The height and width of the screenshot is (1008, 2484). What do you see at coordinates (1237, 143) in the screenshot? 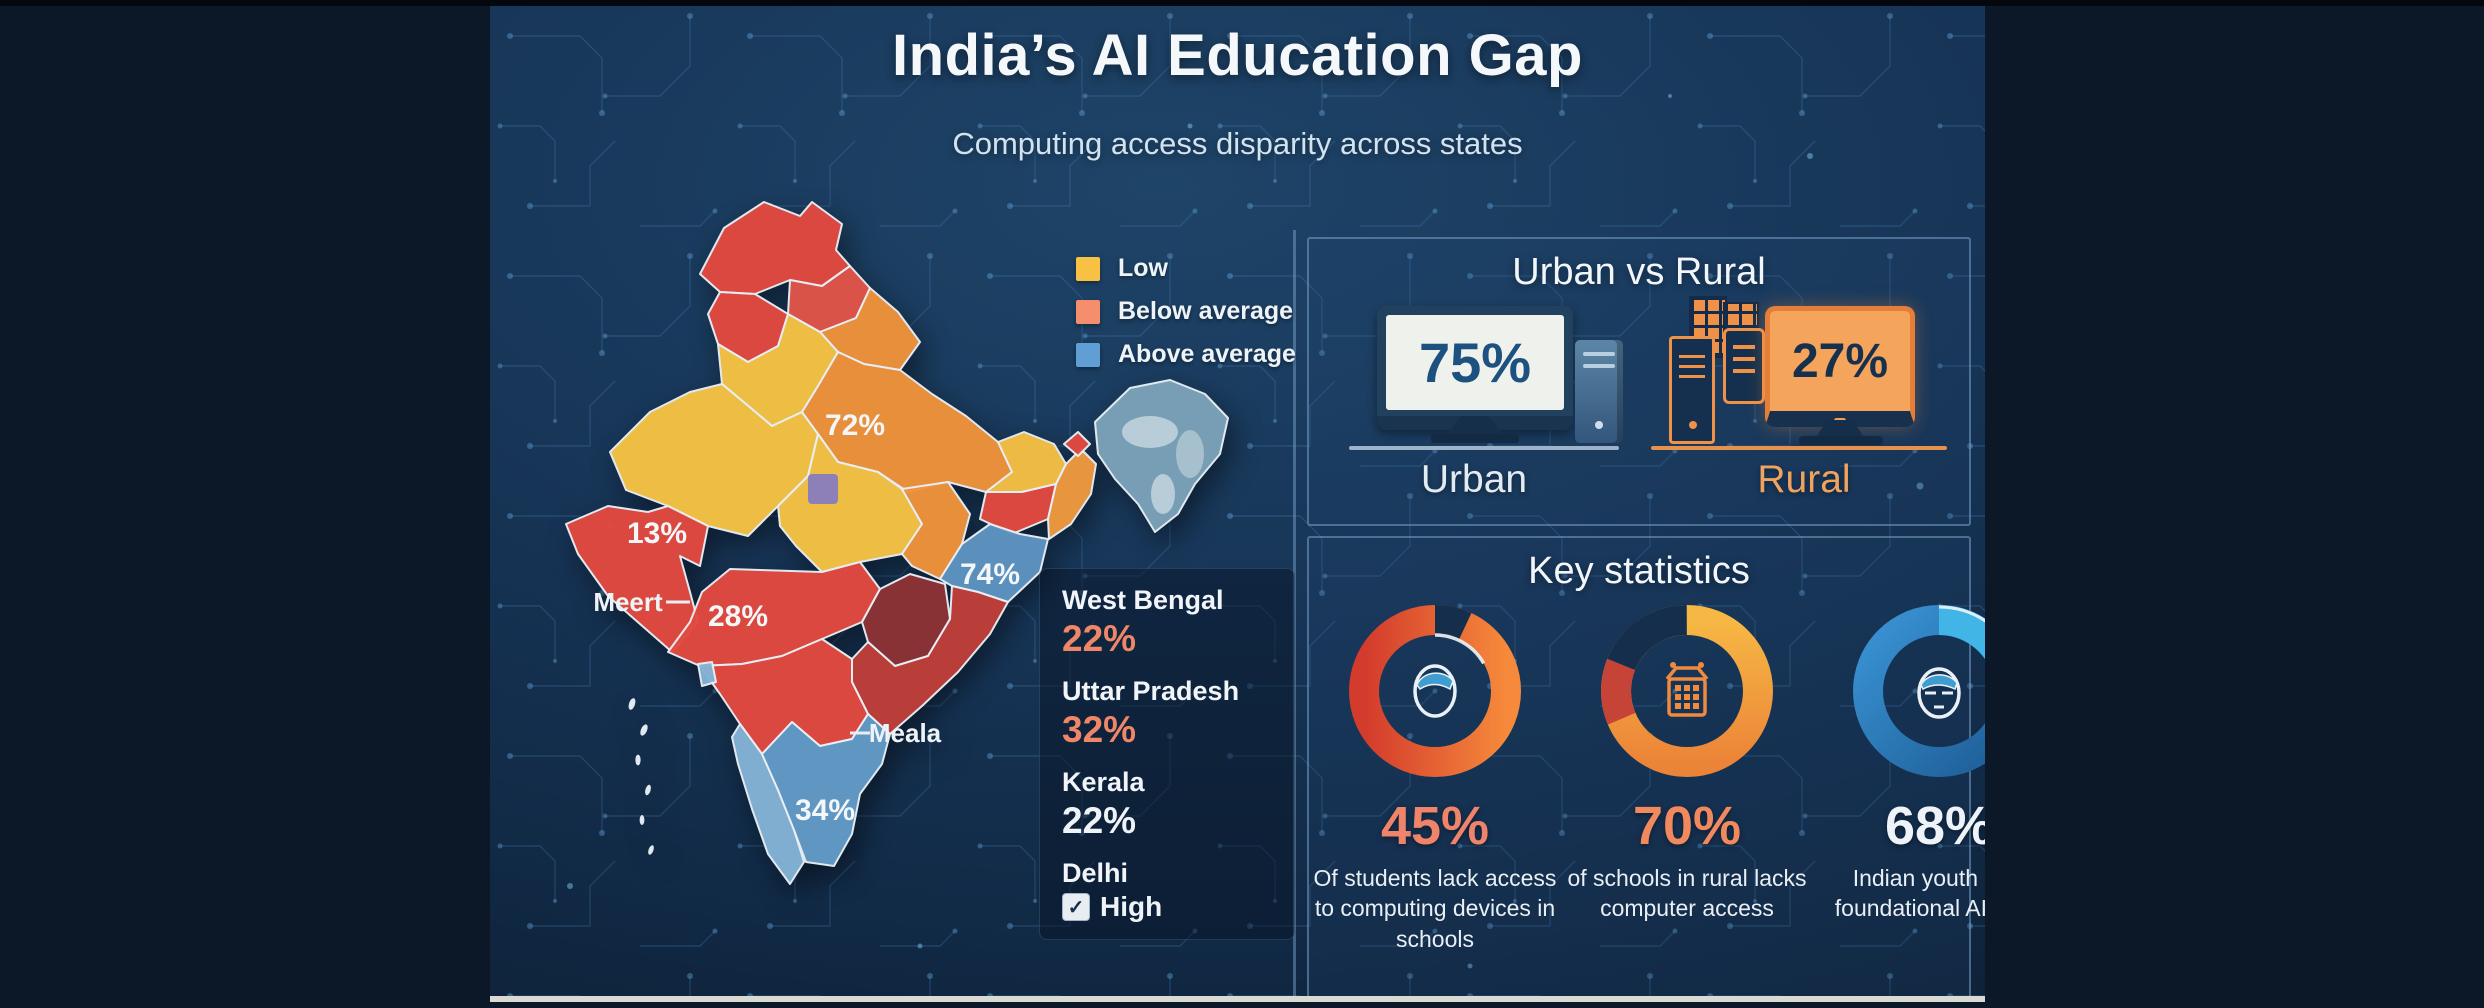
I see `page-subtitle: Computing access disparity across states` at bounding box center [1237, 143].